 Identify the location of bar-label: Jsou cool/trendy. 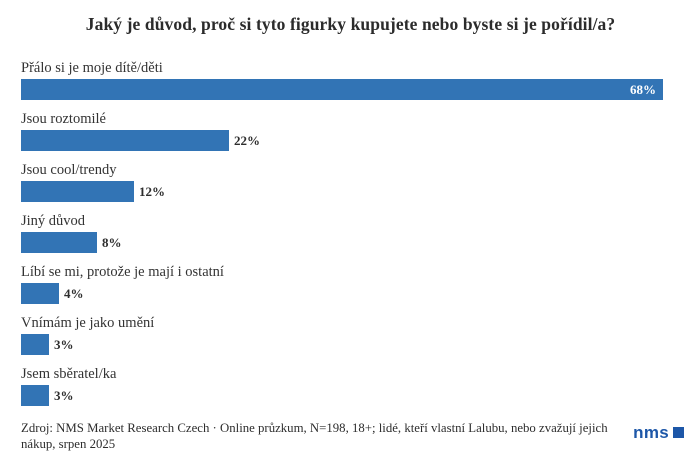
(69, 170).